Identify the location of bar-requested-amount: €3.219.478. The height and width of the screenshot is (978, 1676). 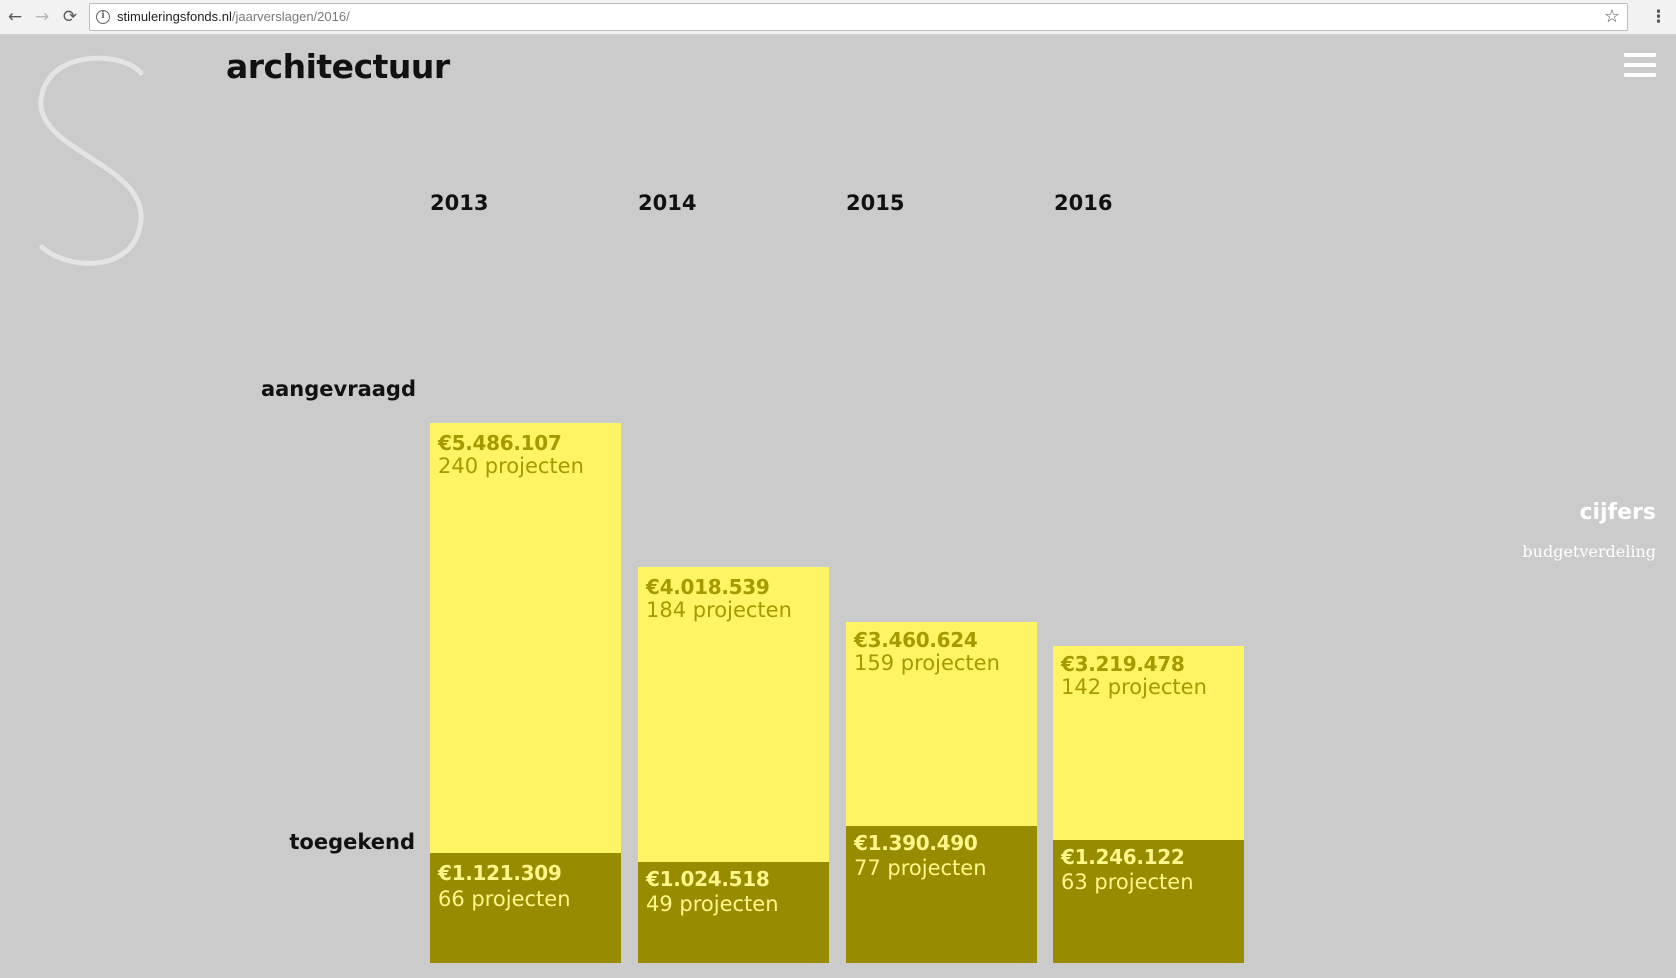
(1123, 664).